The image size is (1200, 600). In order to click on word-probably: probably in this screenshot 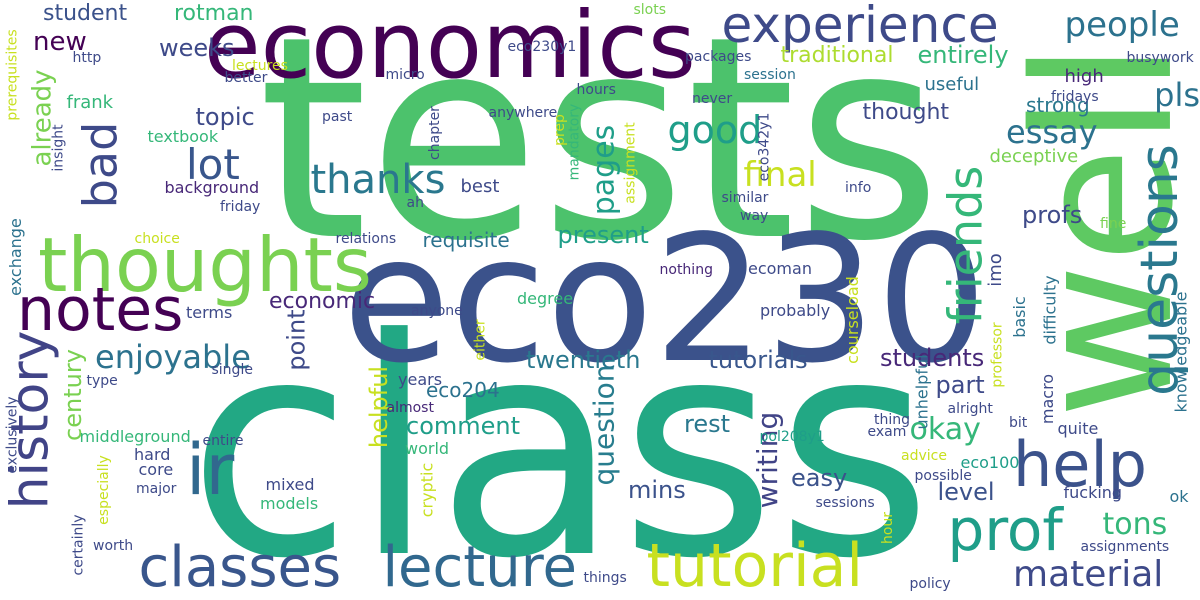, I will do `click(795, 310)`.